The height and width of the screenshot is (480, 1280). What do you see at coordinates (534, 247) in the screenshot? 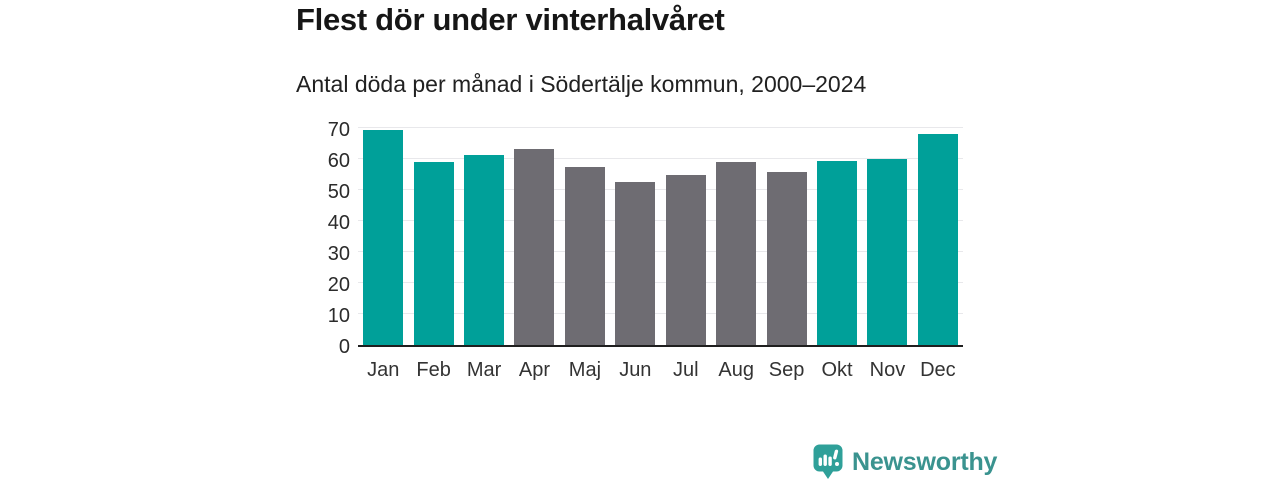
I see `bar-apr` at bounding box center [534, 247].